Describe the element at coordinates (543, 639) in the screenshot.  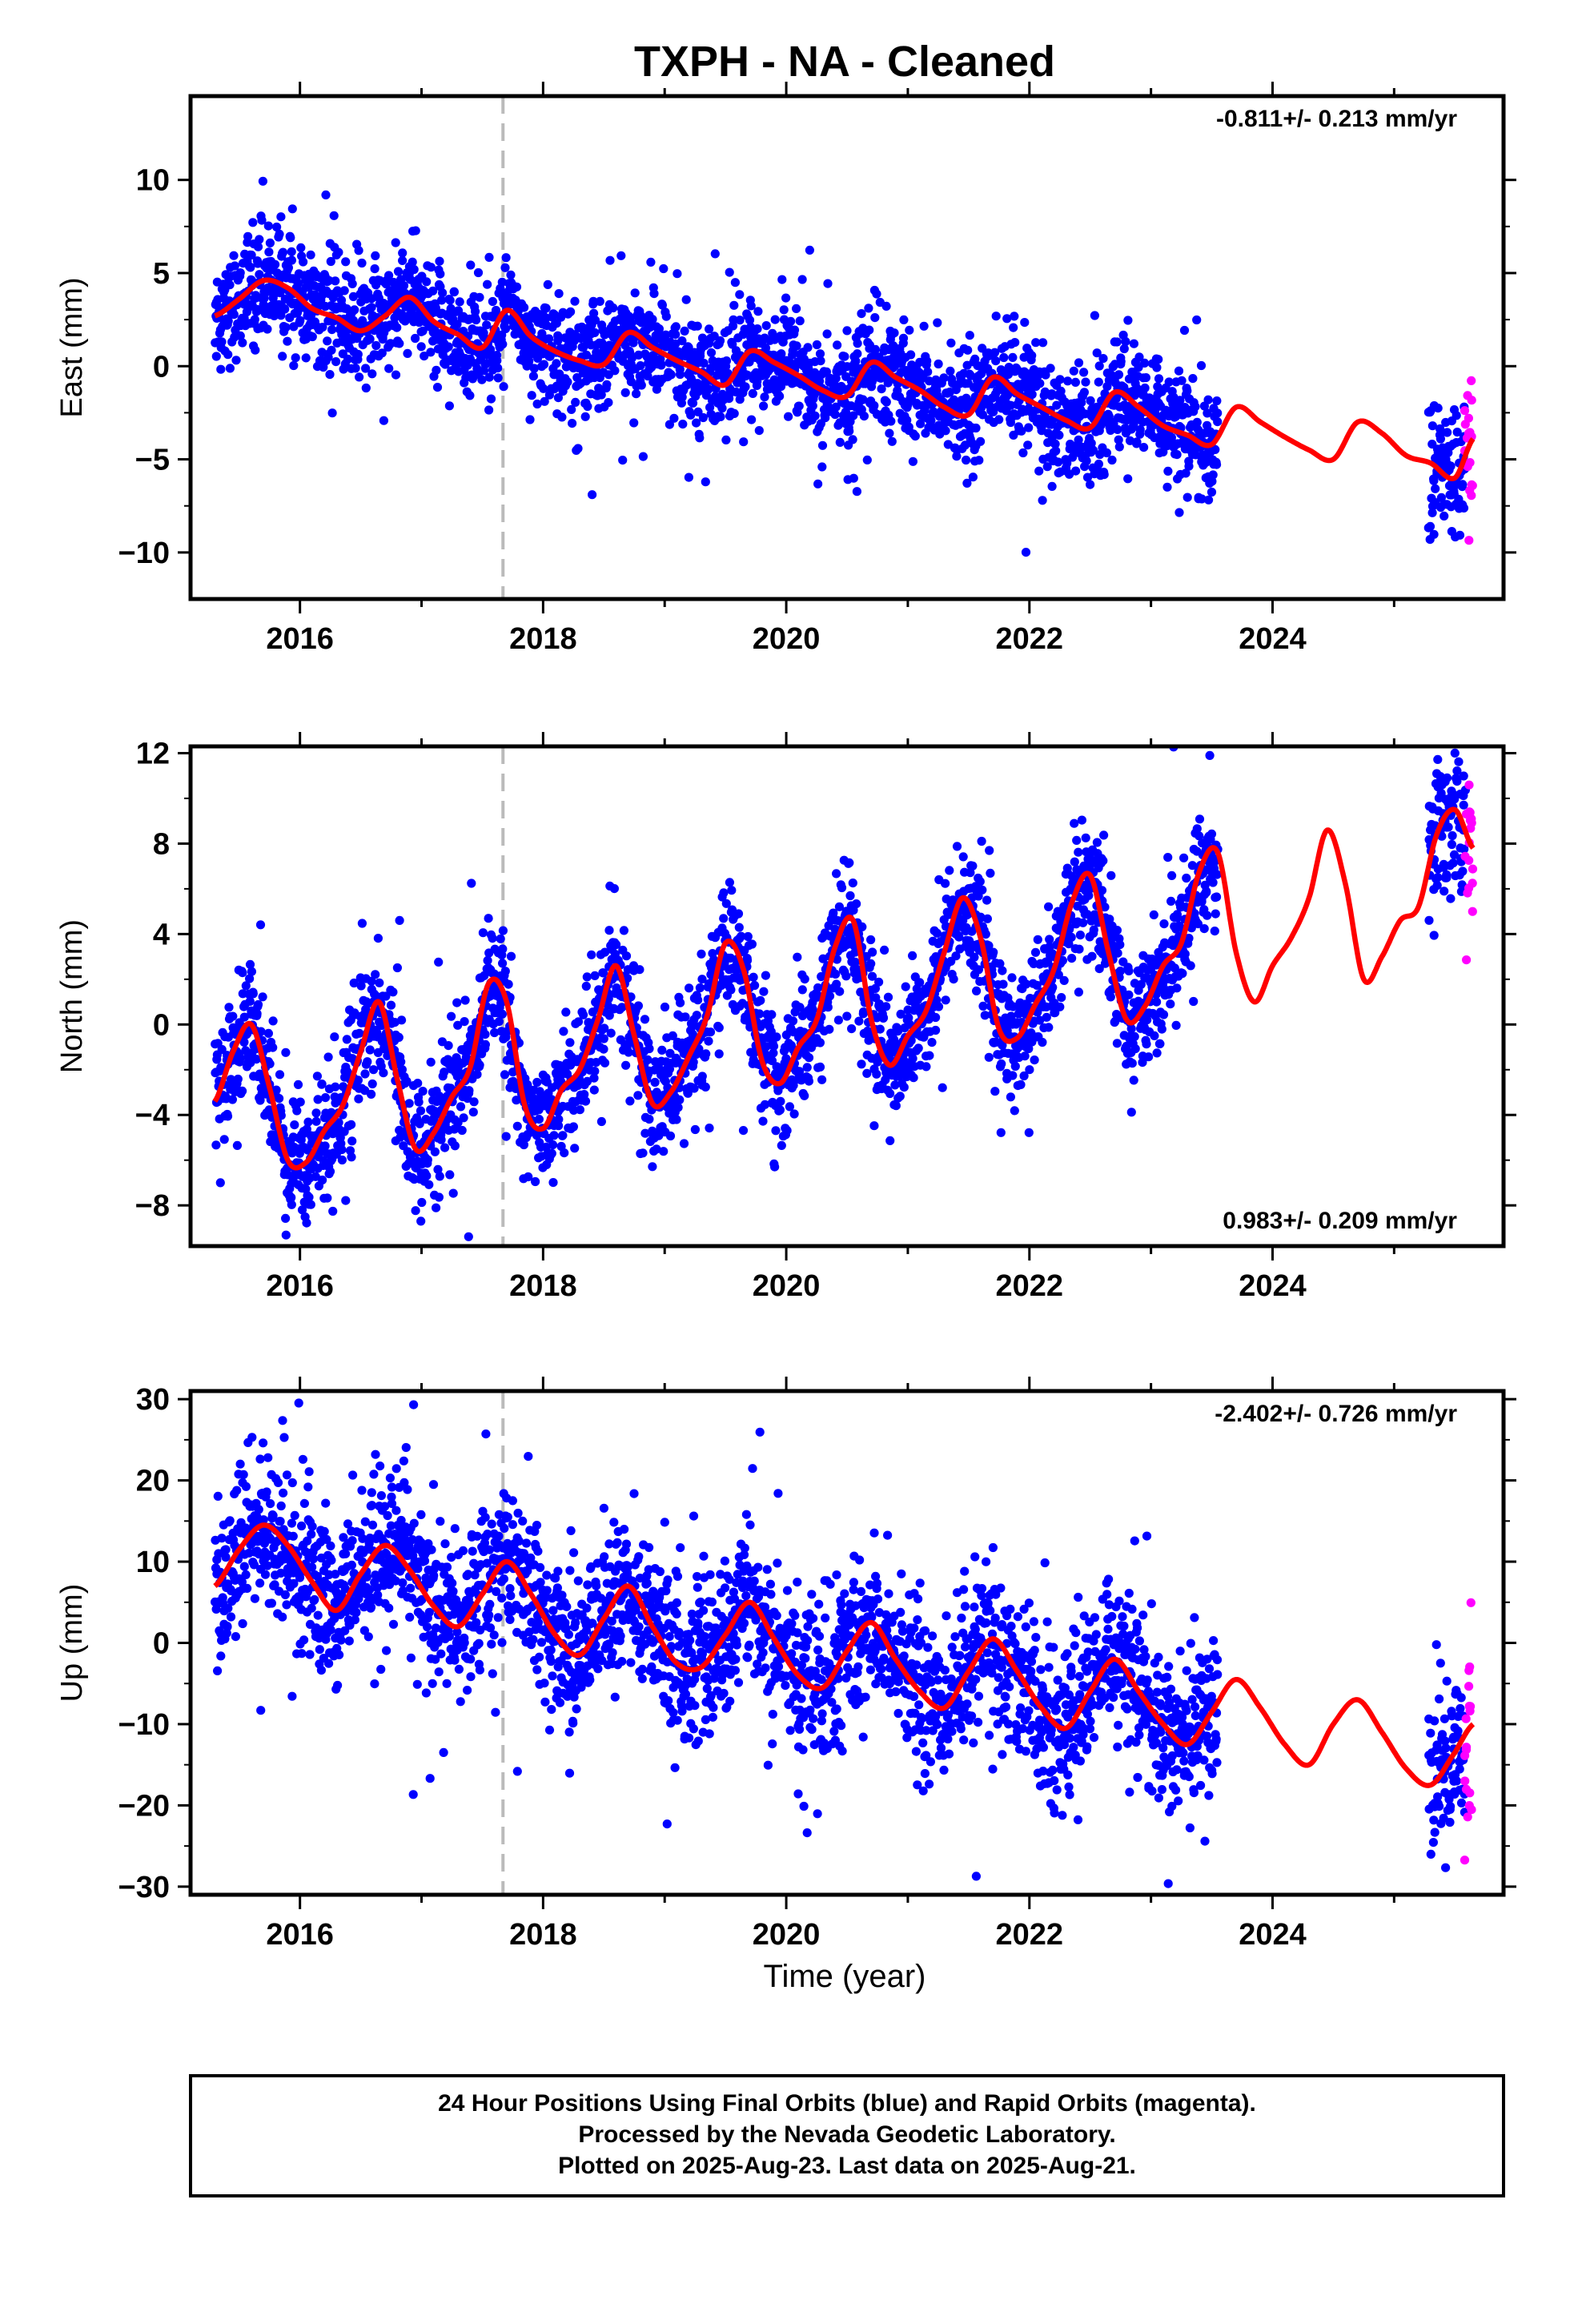
I see `x-tick-label: 2018` at that location.